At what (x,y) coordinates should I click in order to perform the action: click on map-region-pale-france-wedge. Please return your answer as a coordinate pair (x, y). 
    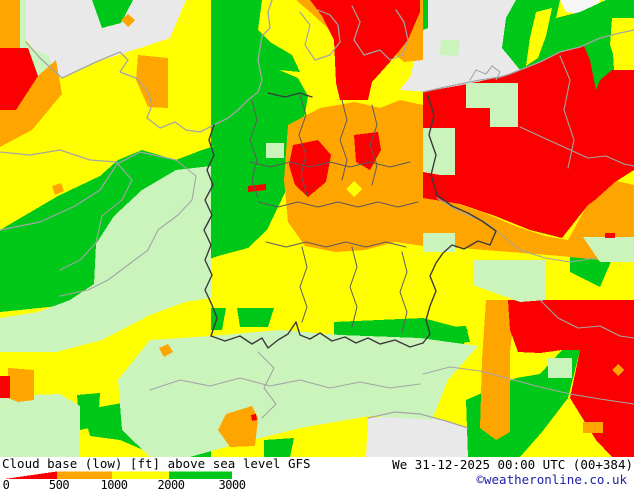
    Looking at the image, I should click on (105, 259).